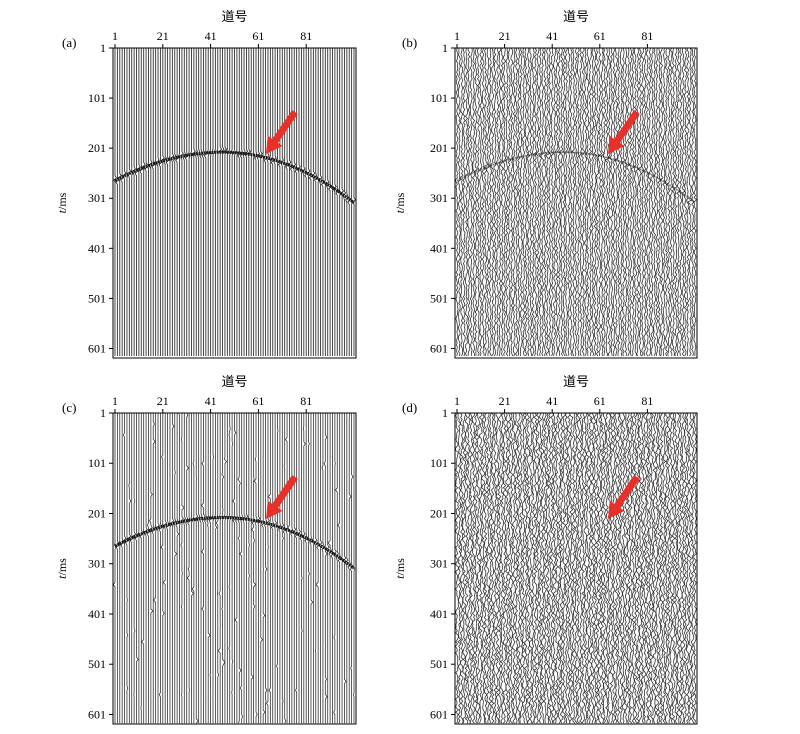  What do you see at coordinates (258, 36) in the screenshot?
I see `x-tick-label: 61` at bounding box center [258, 36].